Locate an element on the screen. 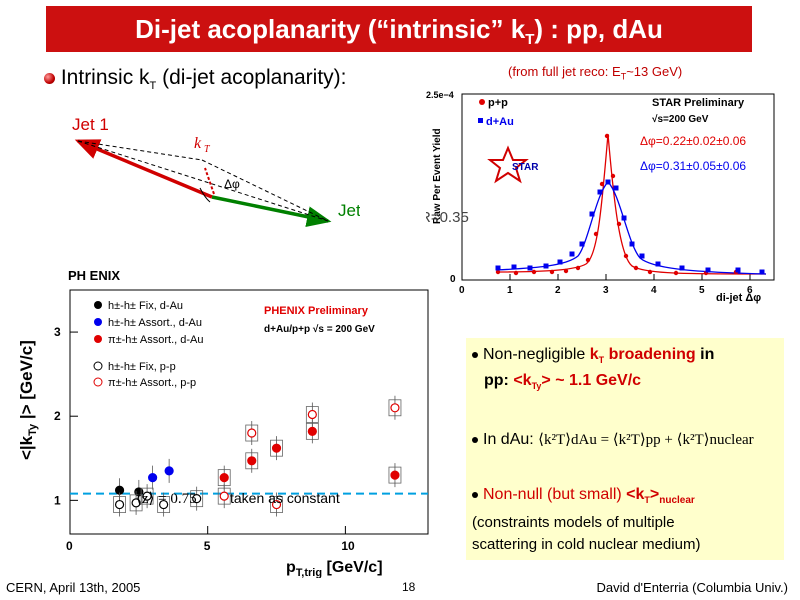 Image resolution: width=800 pixels, height=600 pixels. phenix-ylabel-suffix: |> [GeV/c] is located at coordinates (26, 382).